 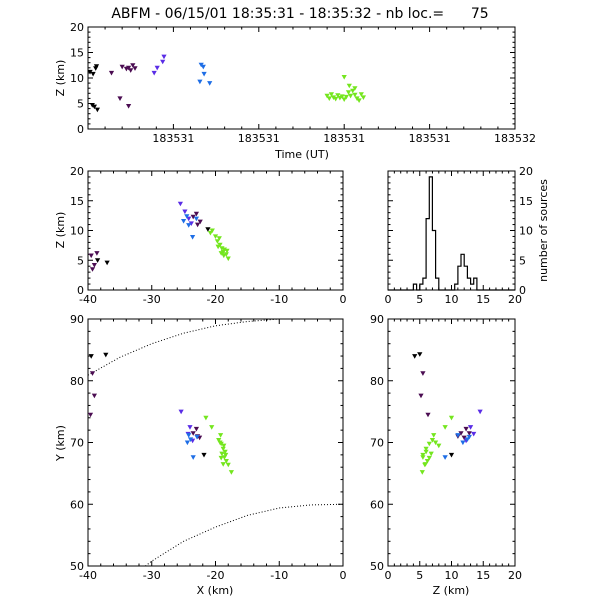 I want to click on range-arc-curve, so click(x=183, y=347).